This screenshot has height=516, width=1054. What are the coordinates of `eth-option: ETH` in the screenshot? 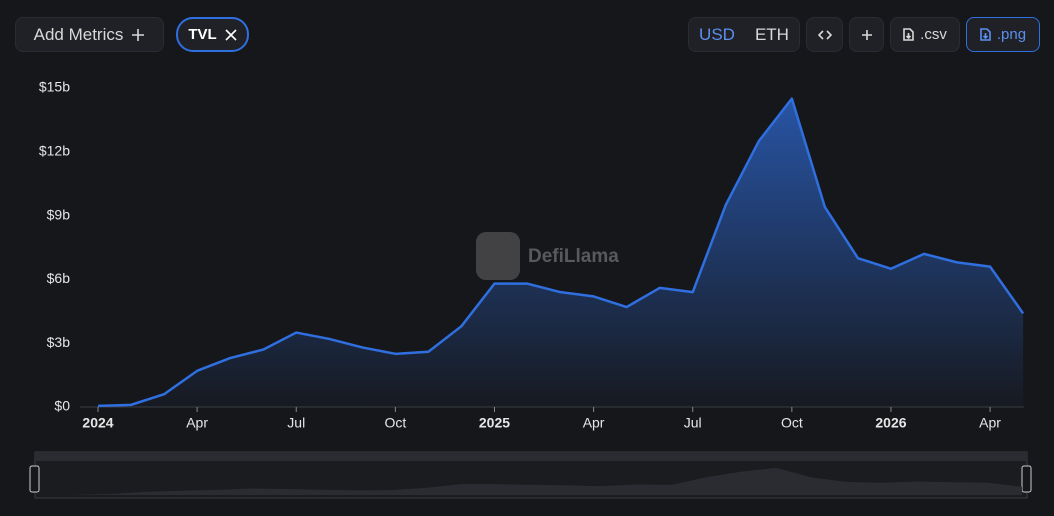 It's located at (771, 34).